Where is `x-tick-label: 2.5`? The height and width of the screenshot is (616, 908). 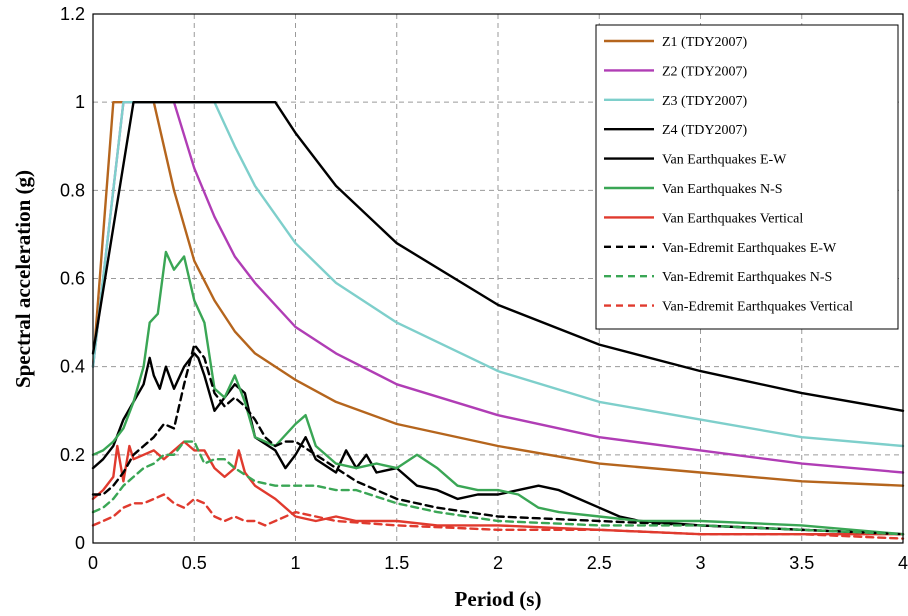 x-tick-label: 2.5 is located at coordinates (599, 563).